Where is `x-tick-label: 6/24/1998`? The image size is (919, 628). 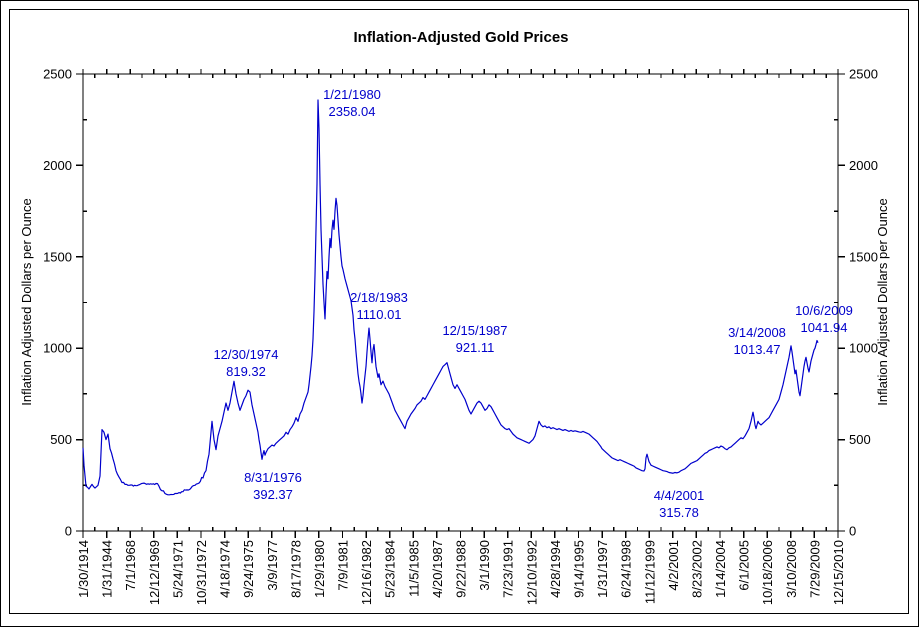 x-tick-label: 6/24/1998 is located at coordinates (626, 569).